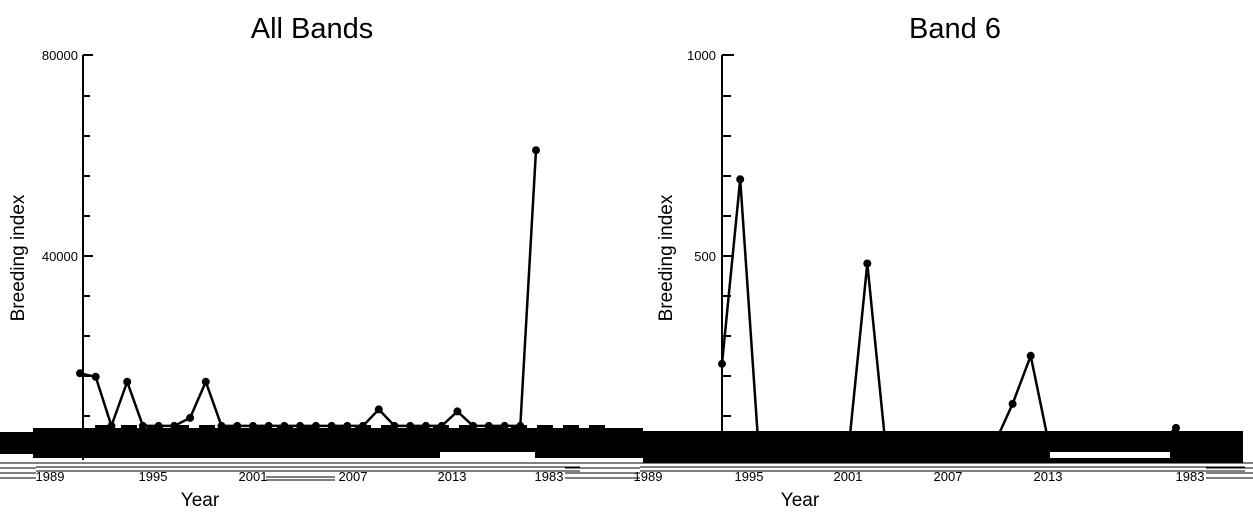 This screenshot has height=515, width=1253. I want to click on band-6-y-axis-label: Breeding index, so click(666, 257).